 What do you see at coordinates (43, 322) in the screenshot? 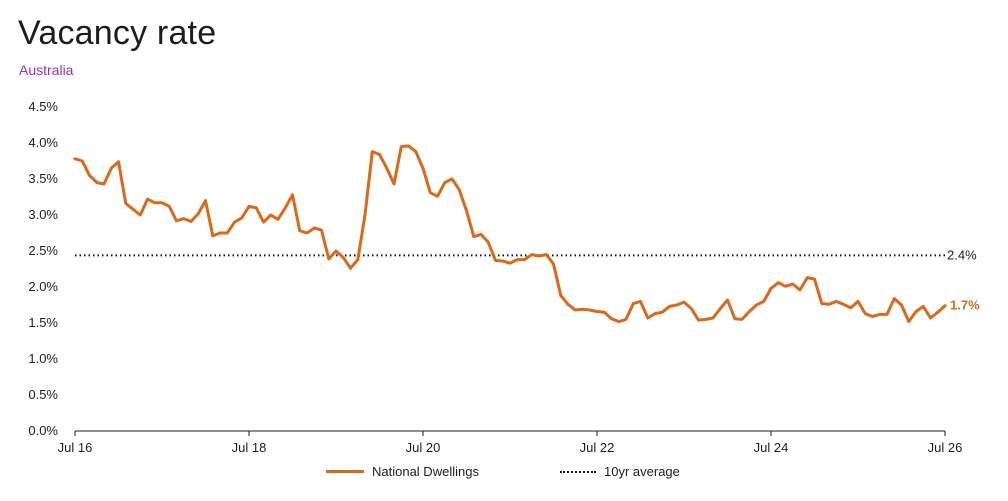
I see `y-tick-label: 1.5%` at bounding box center [43, 322].